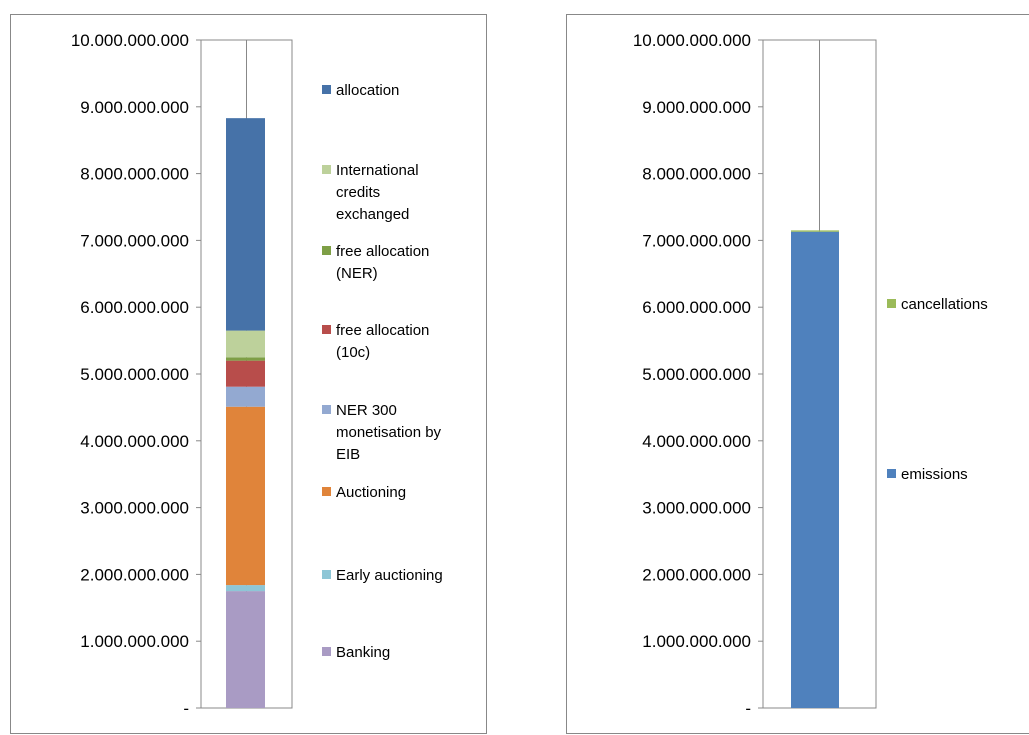 The height and width of the screenshot is (735, 1029). What do you see at coordinates (353, 352) in the screenshot?
I see `legend-label: (10c)` at bounding box center [353, 352].